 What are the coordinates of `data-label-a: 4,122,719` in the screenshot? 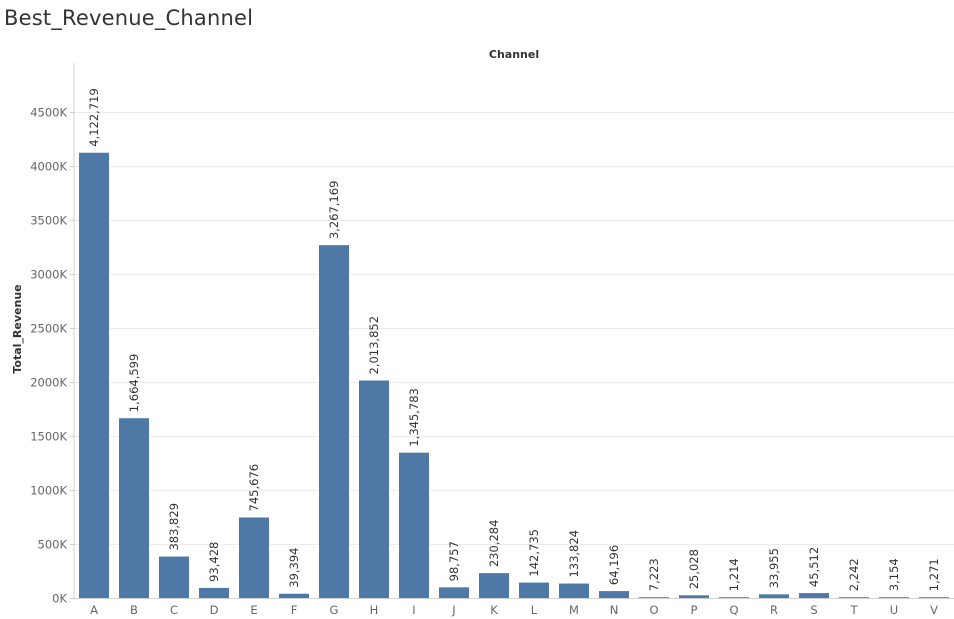 It's located at (94, 117).